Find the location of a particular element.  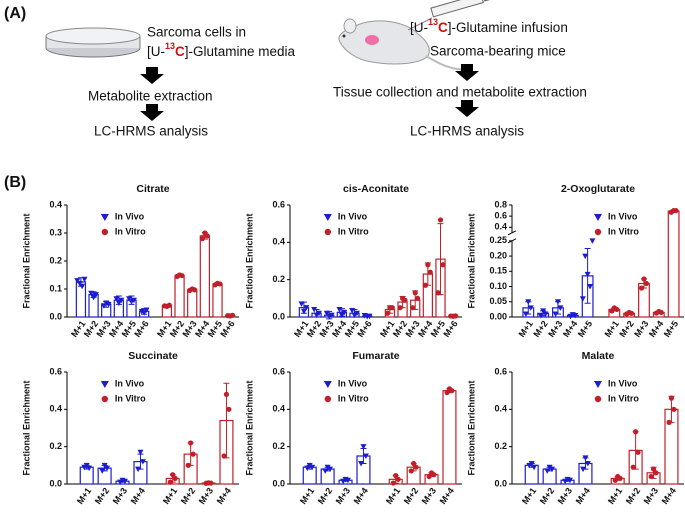

y-tick-label: 0.0 is located at coordinates (500, 483).